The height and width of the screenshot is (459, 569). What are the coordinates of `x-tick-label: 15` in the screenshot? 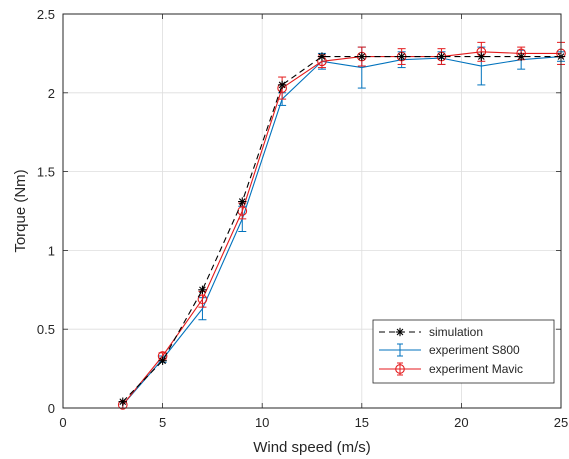 It's located at (362, 422).